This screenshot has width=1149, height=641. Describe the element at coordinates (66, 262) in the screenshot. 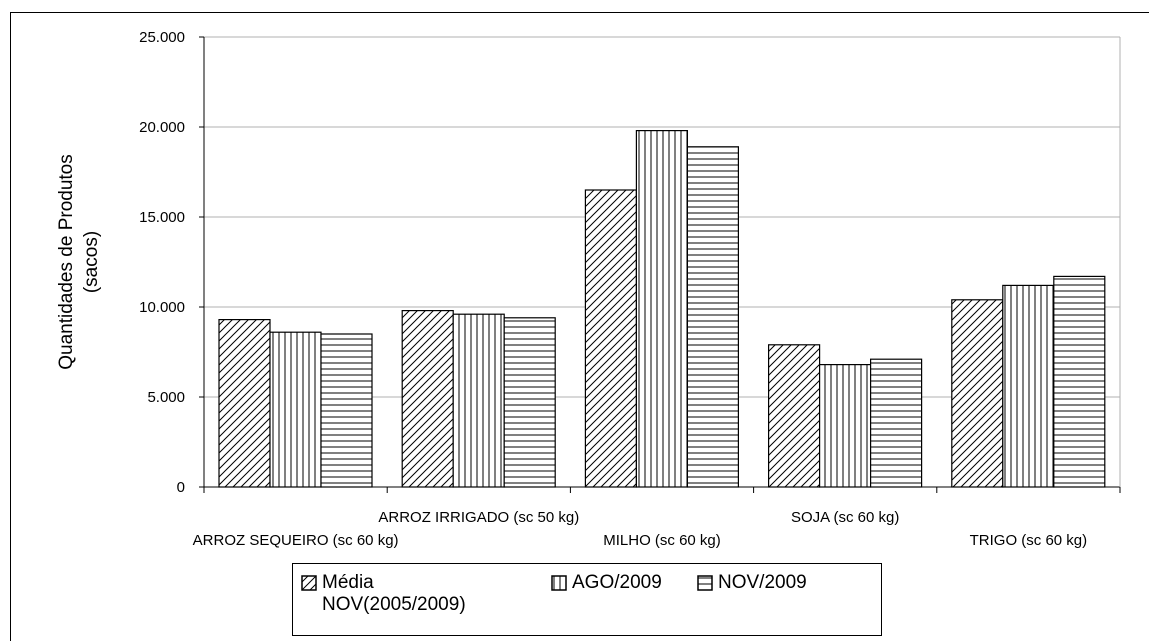

I see `y-axis-title: Quantidades de Produtos` at that location.